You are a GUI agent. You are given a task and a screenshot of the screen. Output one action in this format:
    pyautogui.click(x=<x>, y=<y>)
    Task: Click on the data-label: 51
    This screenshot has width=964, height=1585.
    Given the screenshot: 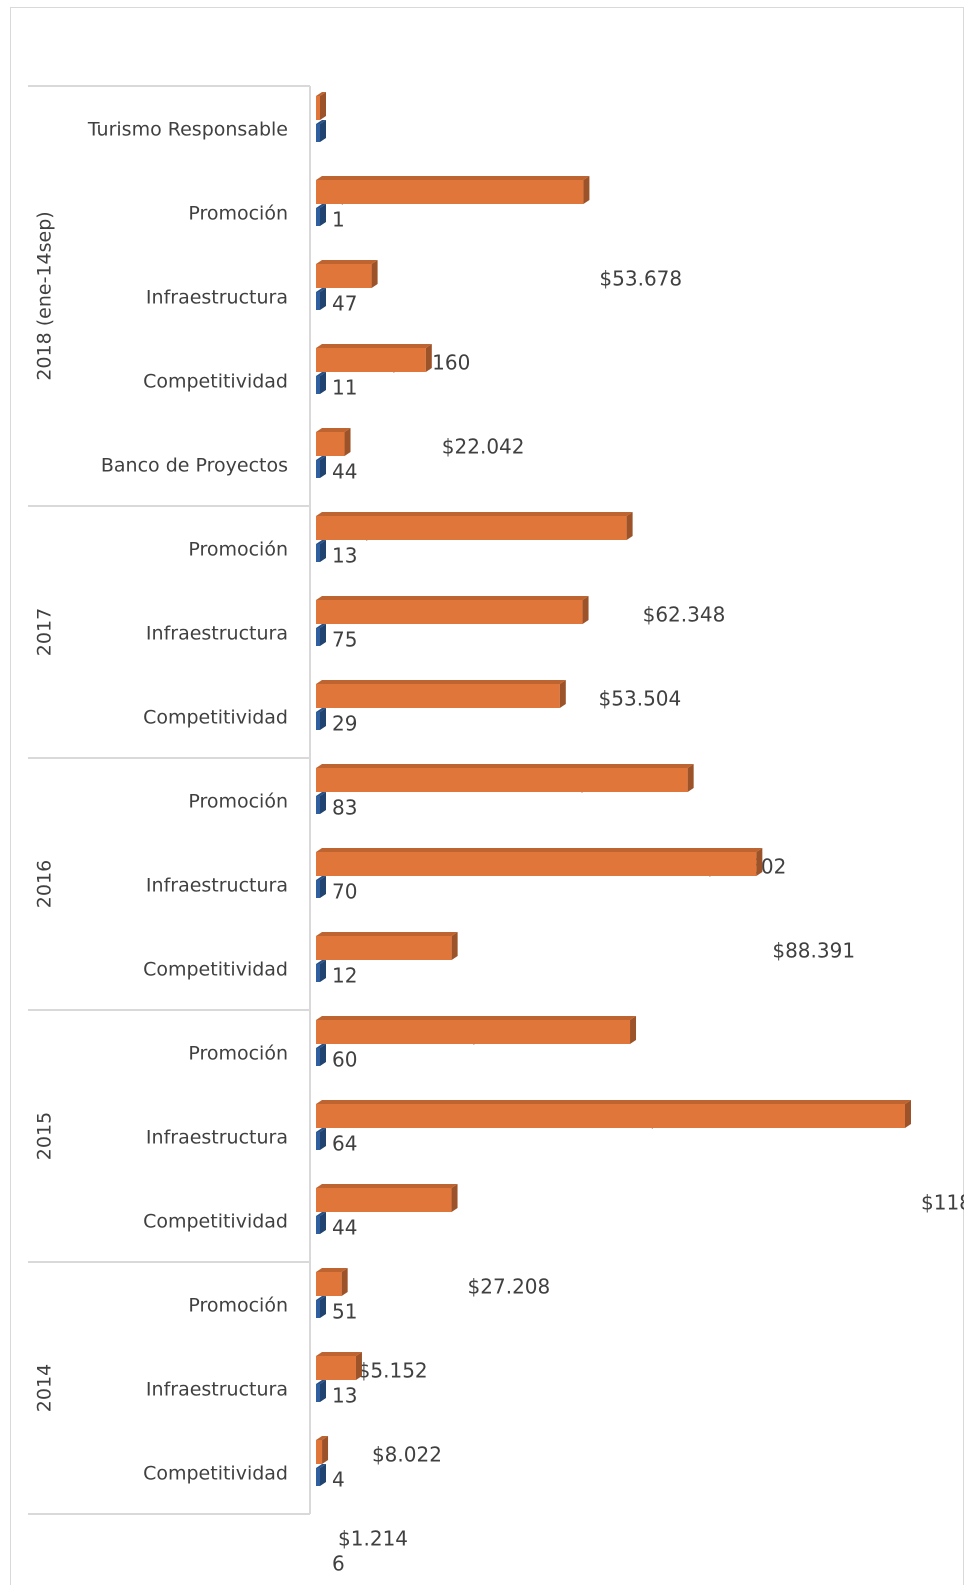 What is the action you would take?
    pyautogui.click(x=344, y=1312)
    